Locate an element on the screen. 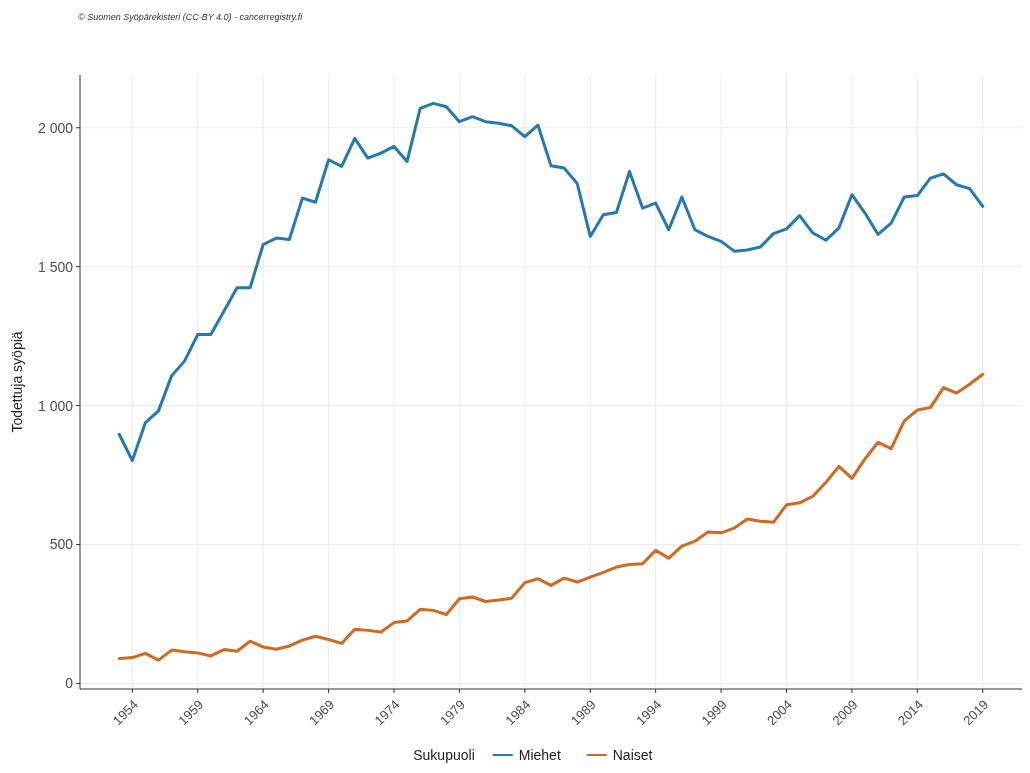  y-tick-label: 1 000 is located at coordinates (55, 405).